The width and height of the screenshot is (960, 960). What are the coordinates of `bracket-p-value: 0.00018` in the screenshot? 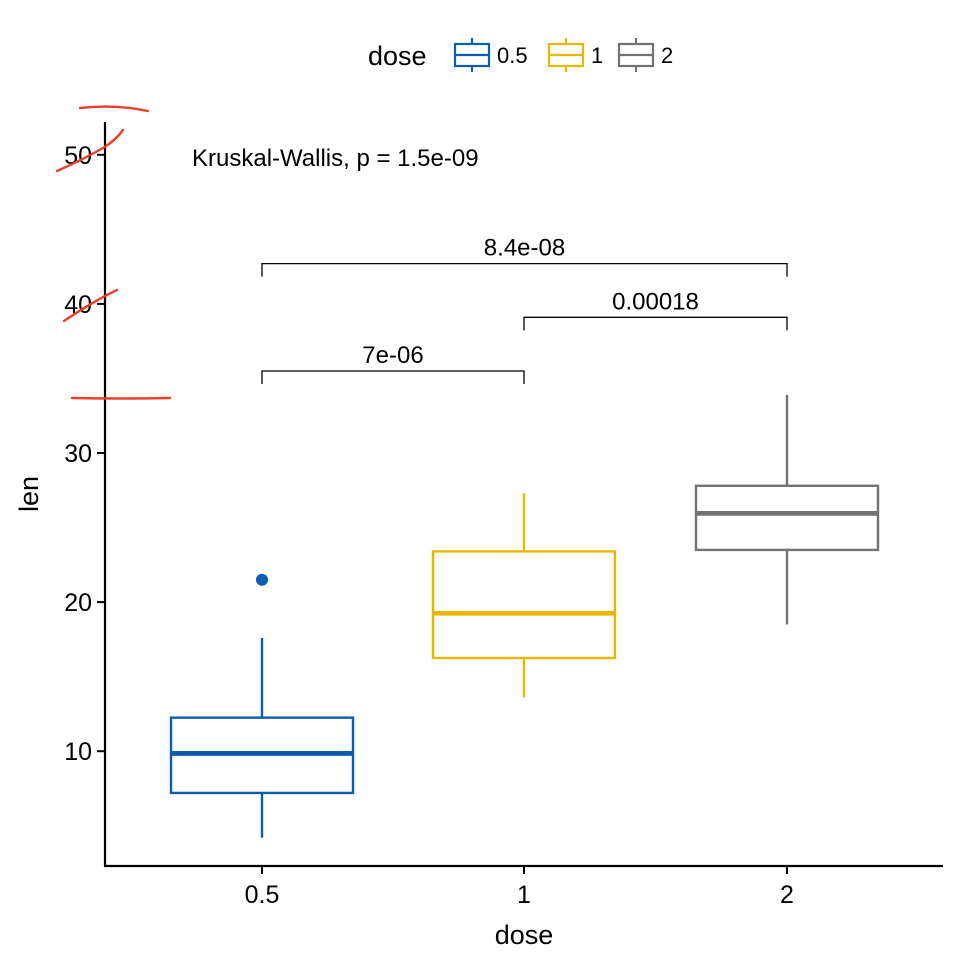 It's located at (655, 301).